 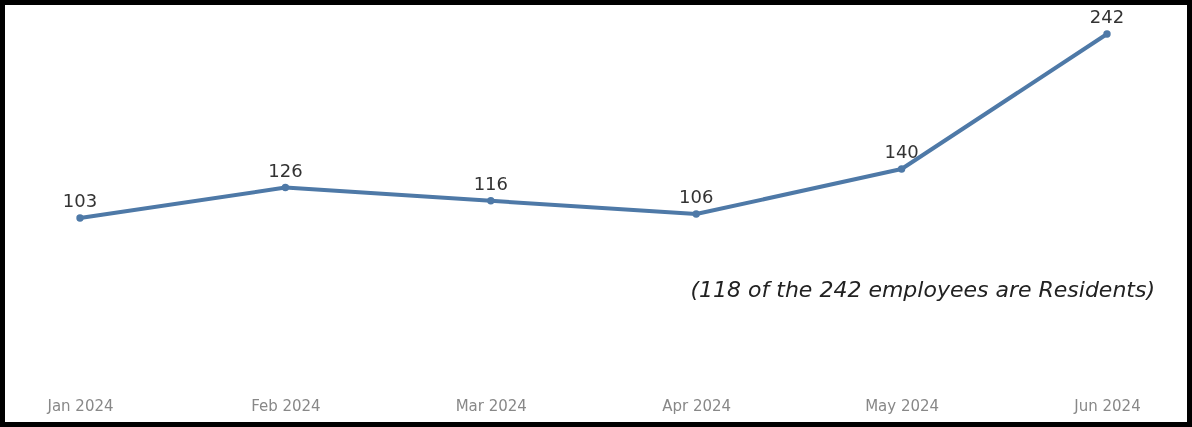 What do you see at coordinates (1107, 16) in the screenshot?
I see `data-label: 242` at bounding box center [1107, 16].